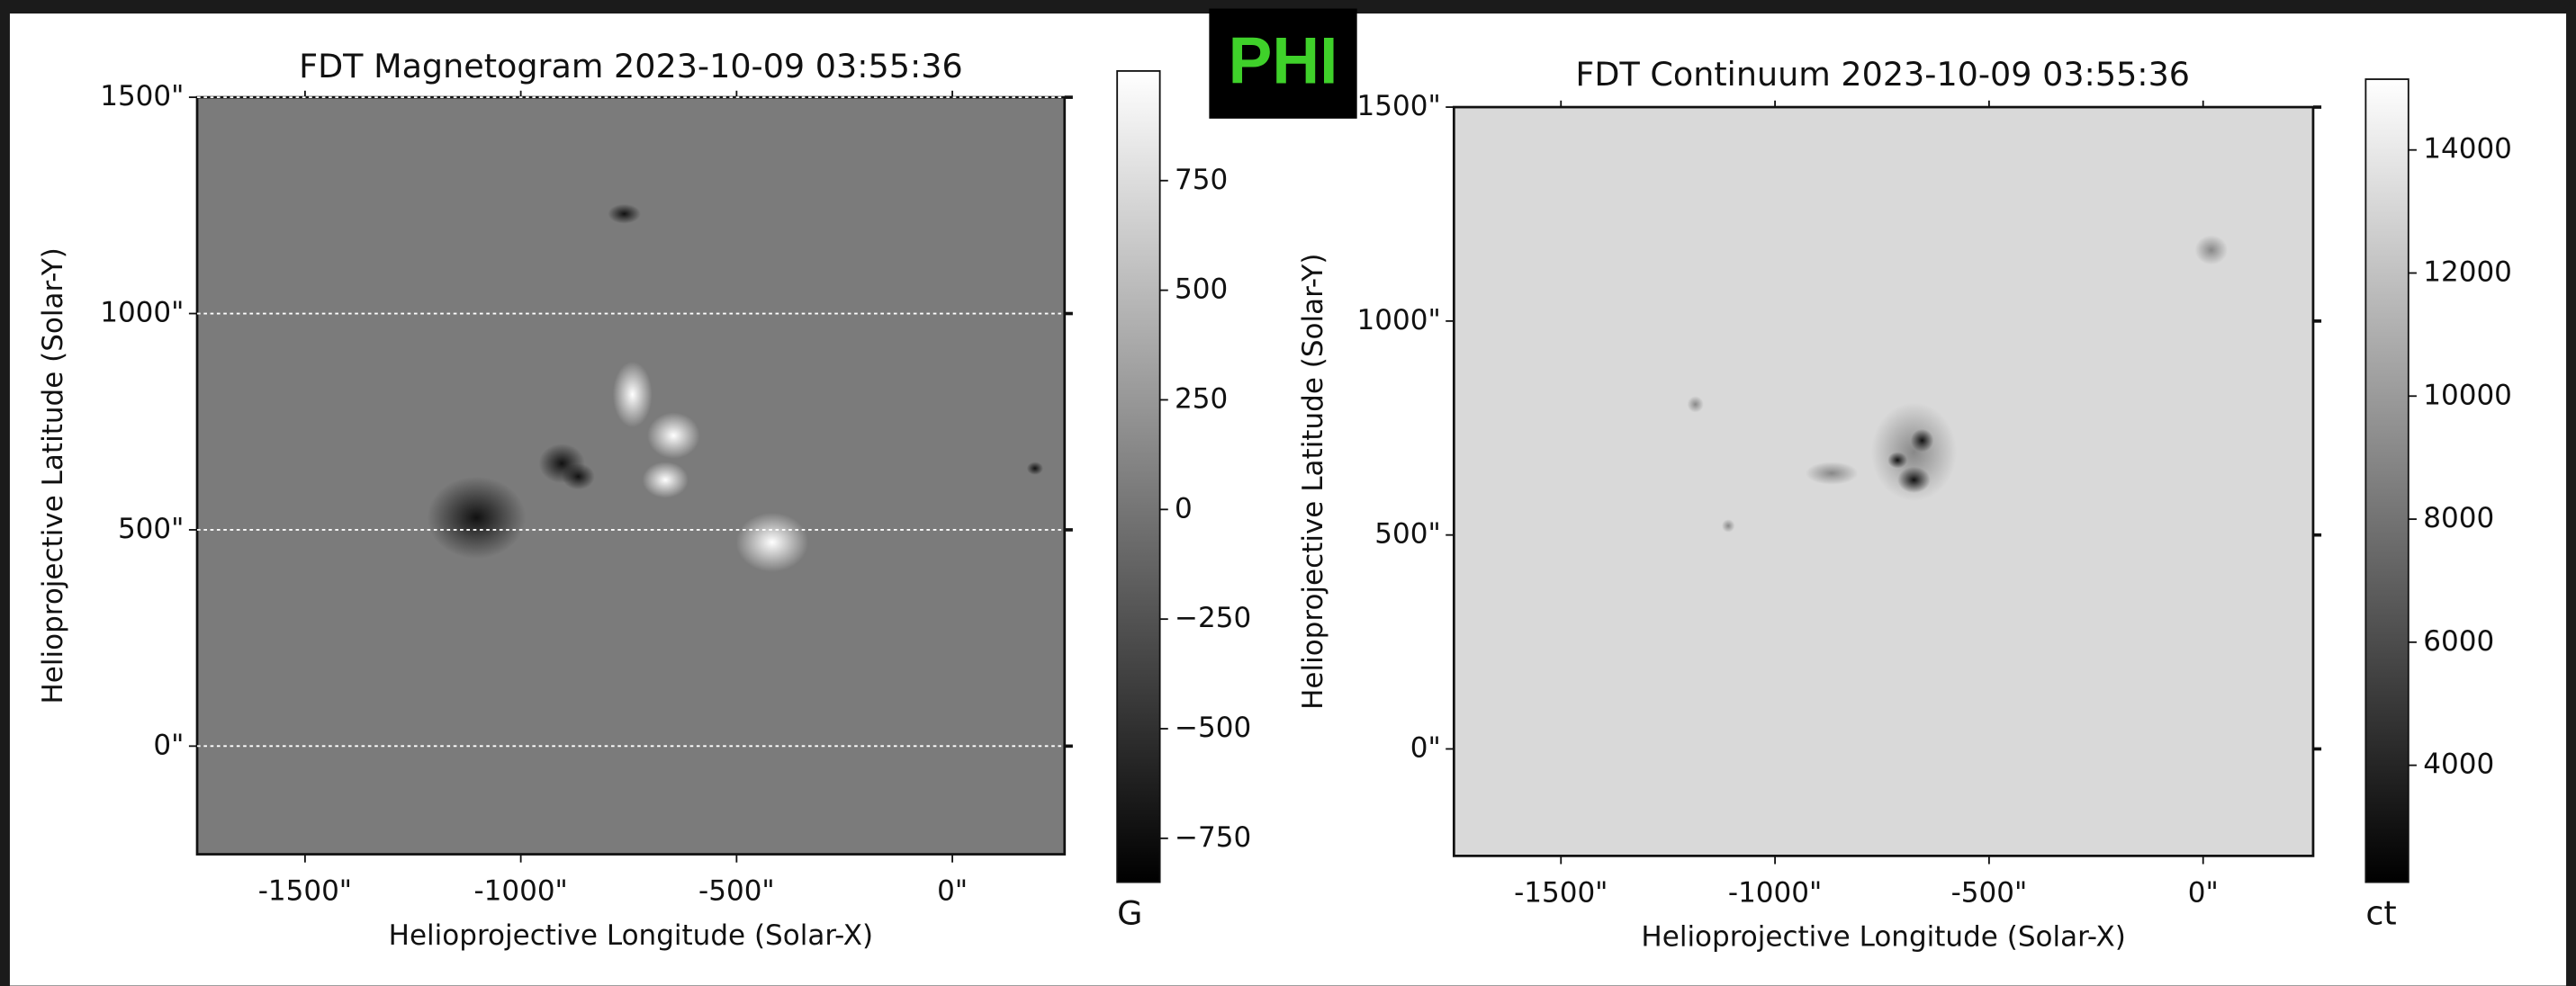 Image resolution: width=2576 pixels, height=986 pixels. I want to click on chart-title: FDT Magnetogram 2023-10-09 03:55:36, so click(631, 66).